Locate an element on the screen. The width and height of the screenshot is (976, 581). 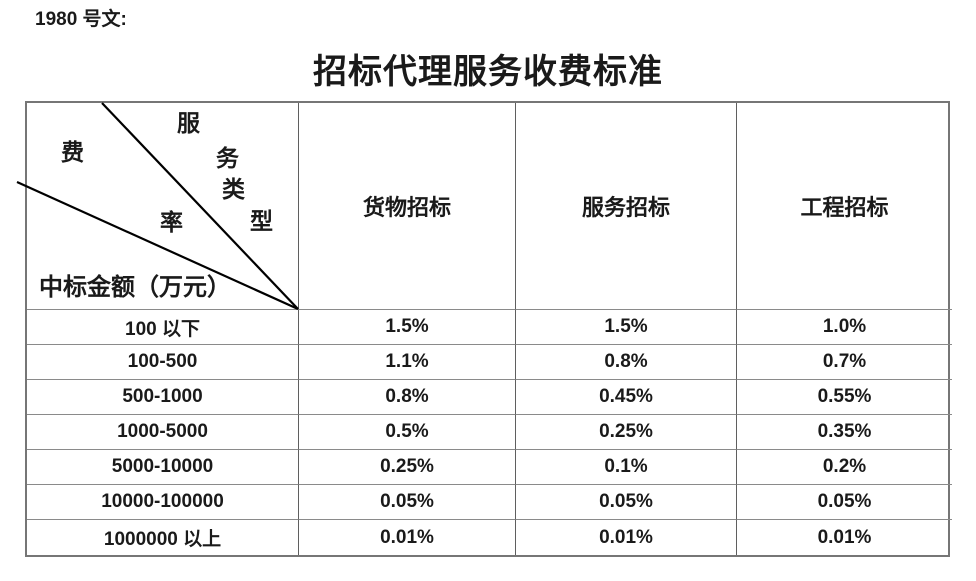
diagonal-divider-lines is located at coordinates (157, 206).